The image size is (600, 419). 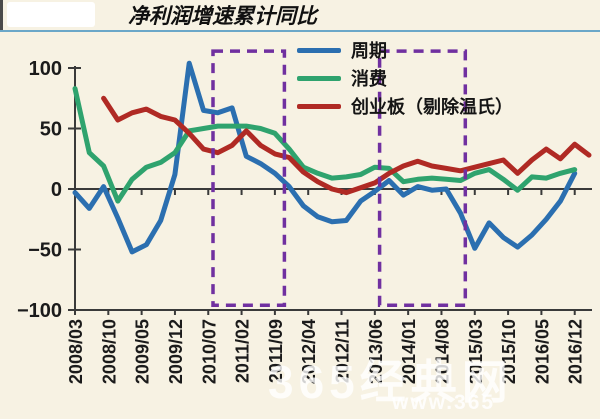 I want to click on legend-line-sample-cycle, so click(x=319, y=50).